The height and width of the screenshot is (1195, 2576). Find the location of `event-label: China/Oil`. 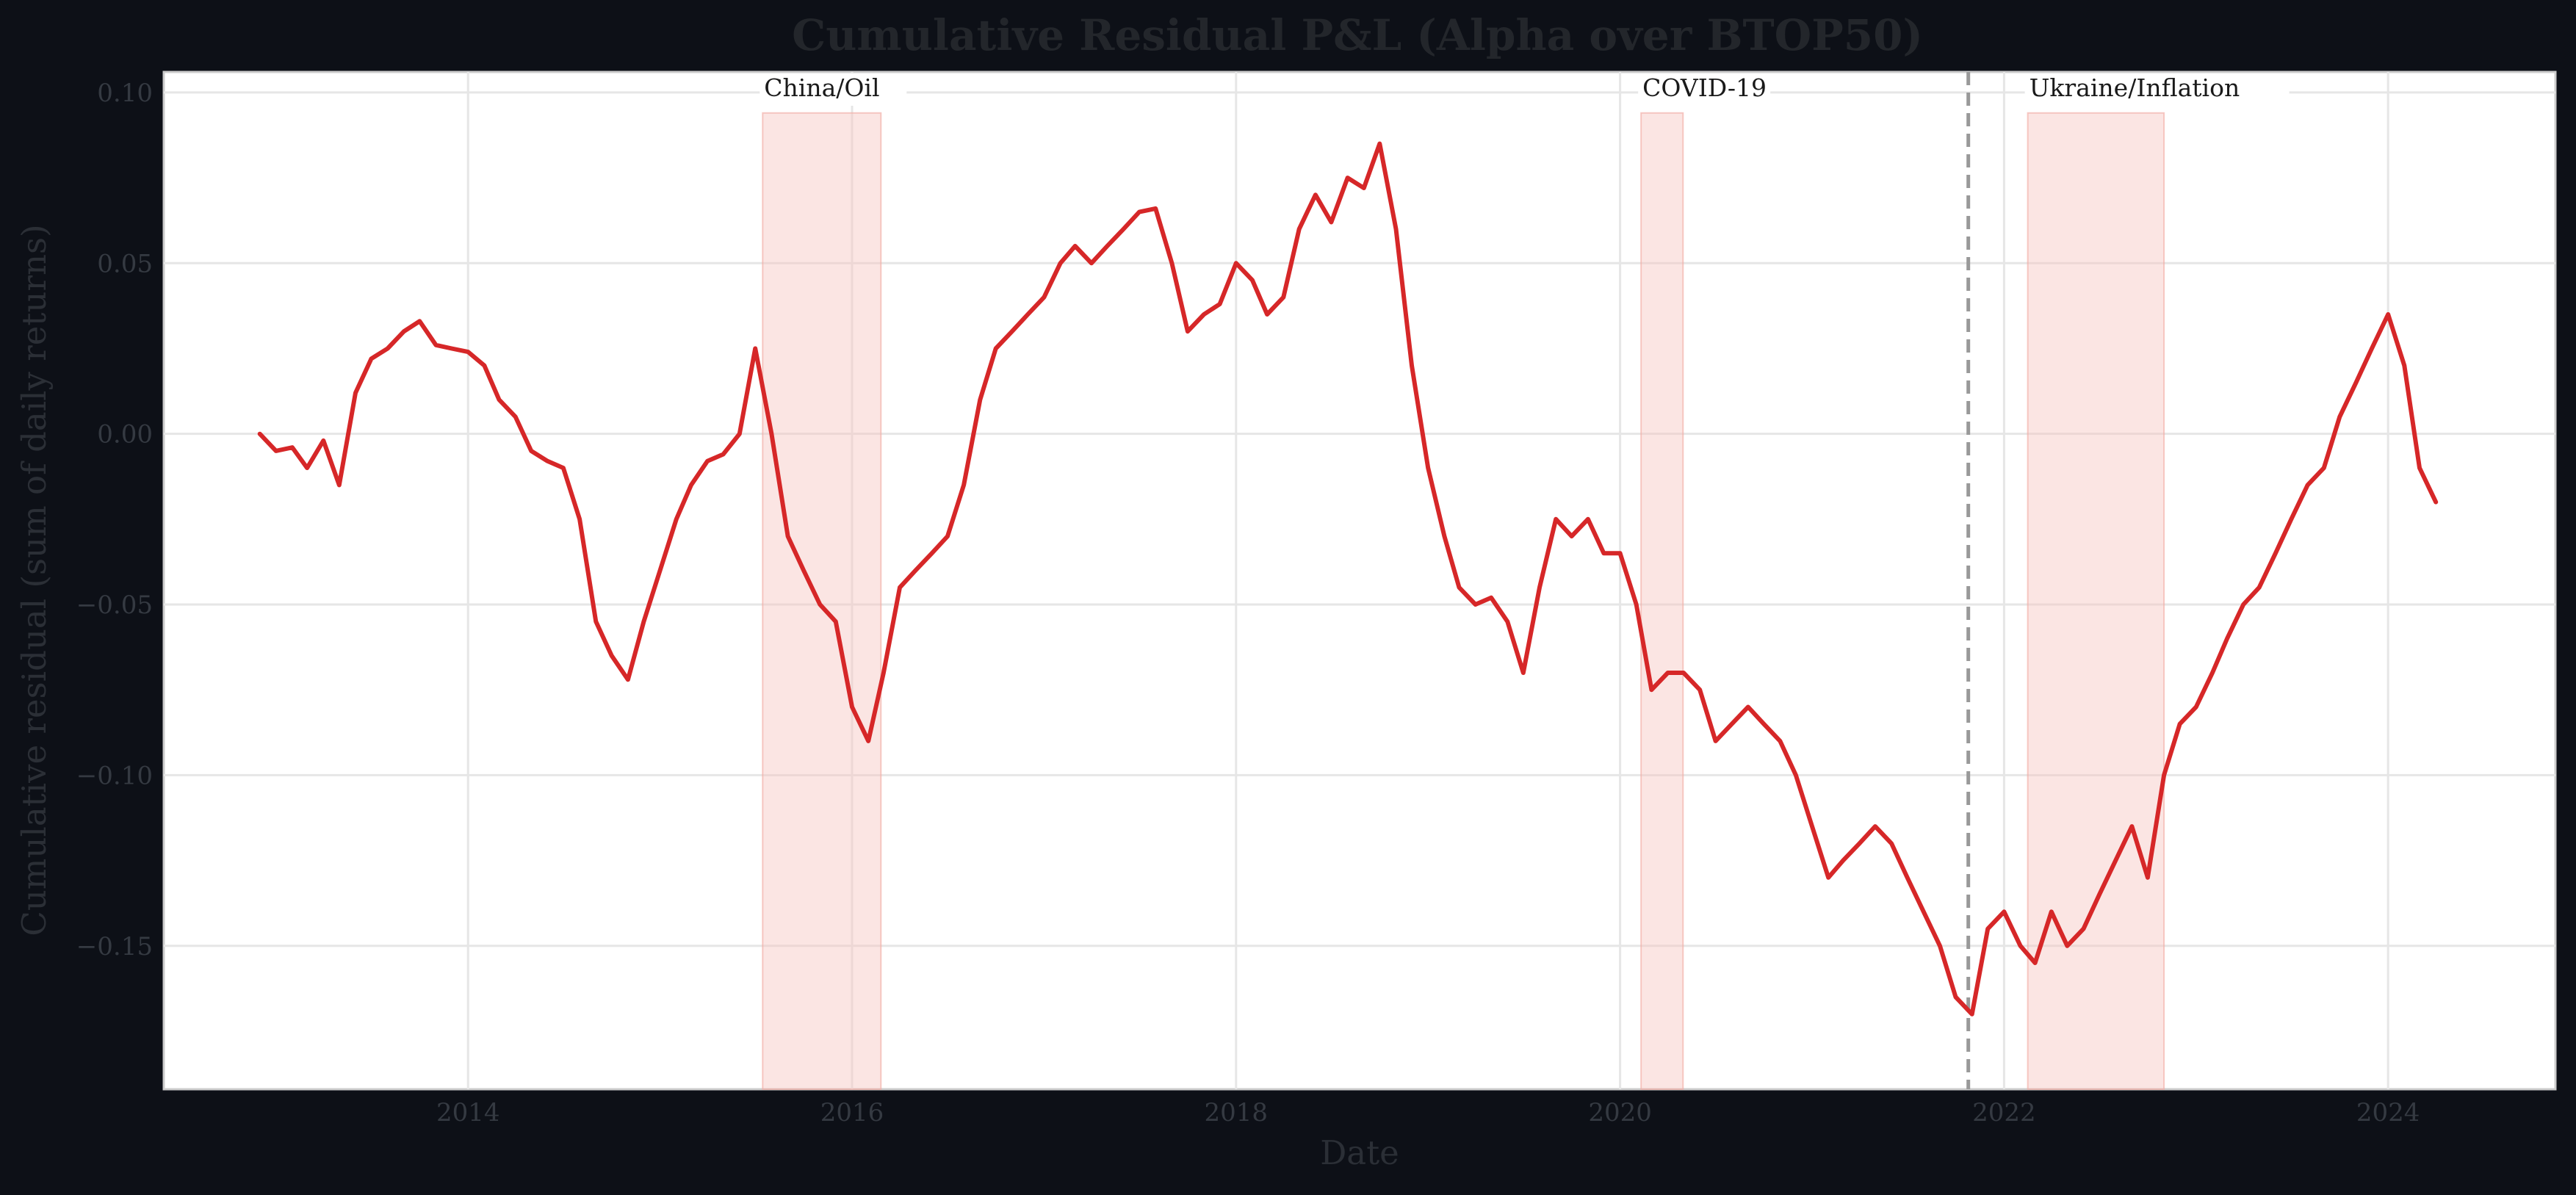

event-label: China/Oil is located at coordinates (822, 87).